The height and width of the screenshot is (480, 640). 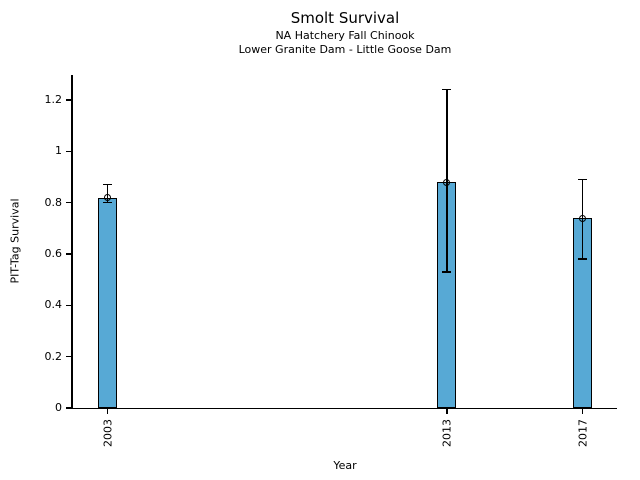 What do you see at coordinates (53, 202) in the screenshot?
I see `y-tick-label: 0.8` at bounding box center [53, 202].